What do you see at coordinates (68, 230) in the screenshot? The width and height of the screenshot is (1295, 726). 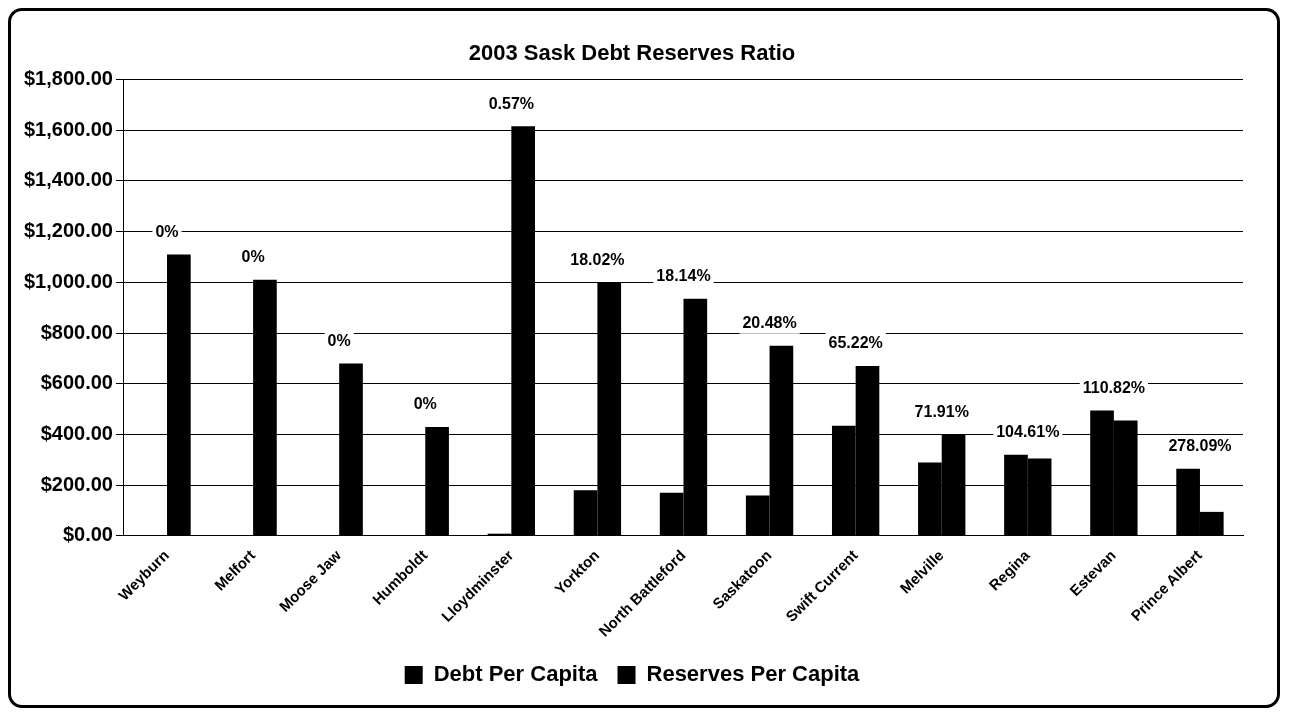 I see `y-tick-label: $1,200.00` at bounding box center [68, 230].